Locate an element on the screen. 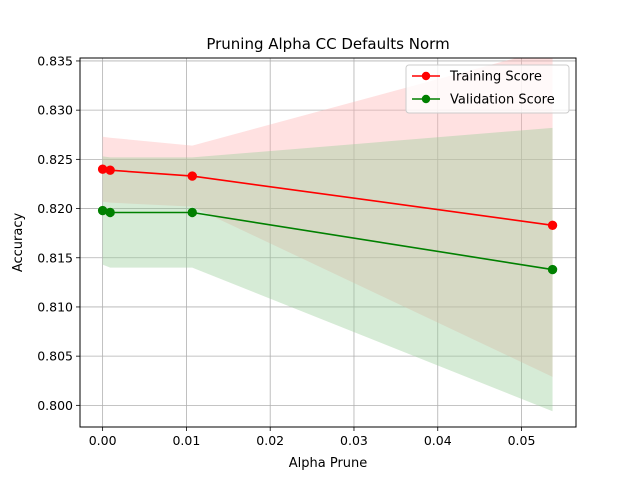  x-axis-label: Alpha Prune is located at coordinates (328, 463).